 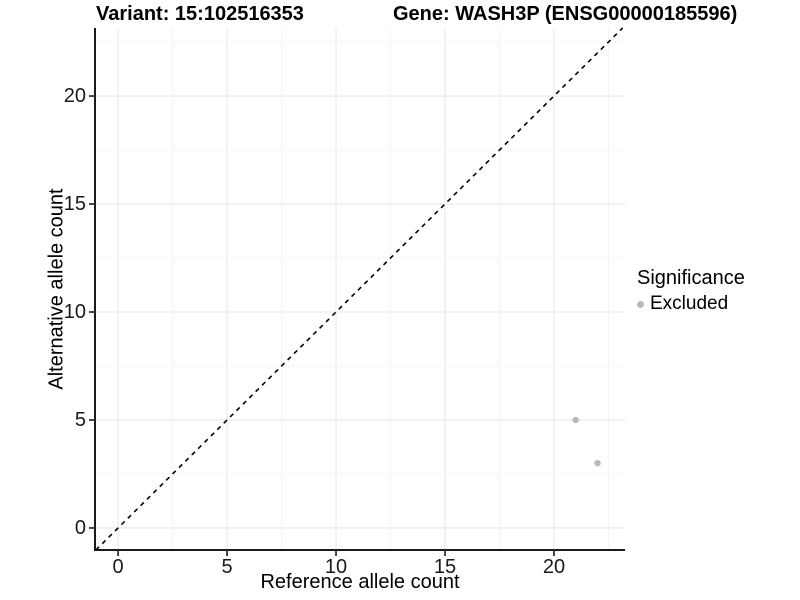 What do you see at coordinates (554, 567) in the screenshot?
I see `x-tick-label: 20` at bounding box center [554, 567].